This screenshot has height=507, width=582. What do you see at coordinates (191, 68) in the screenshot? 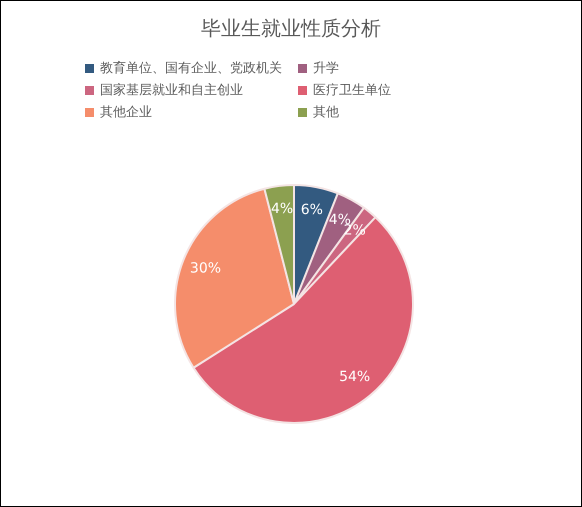
I see `legend-label: 教育单位、国有企业、党政机关` at bounding box center [191, 68].